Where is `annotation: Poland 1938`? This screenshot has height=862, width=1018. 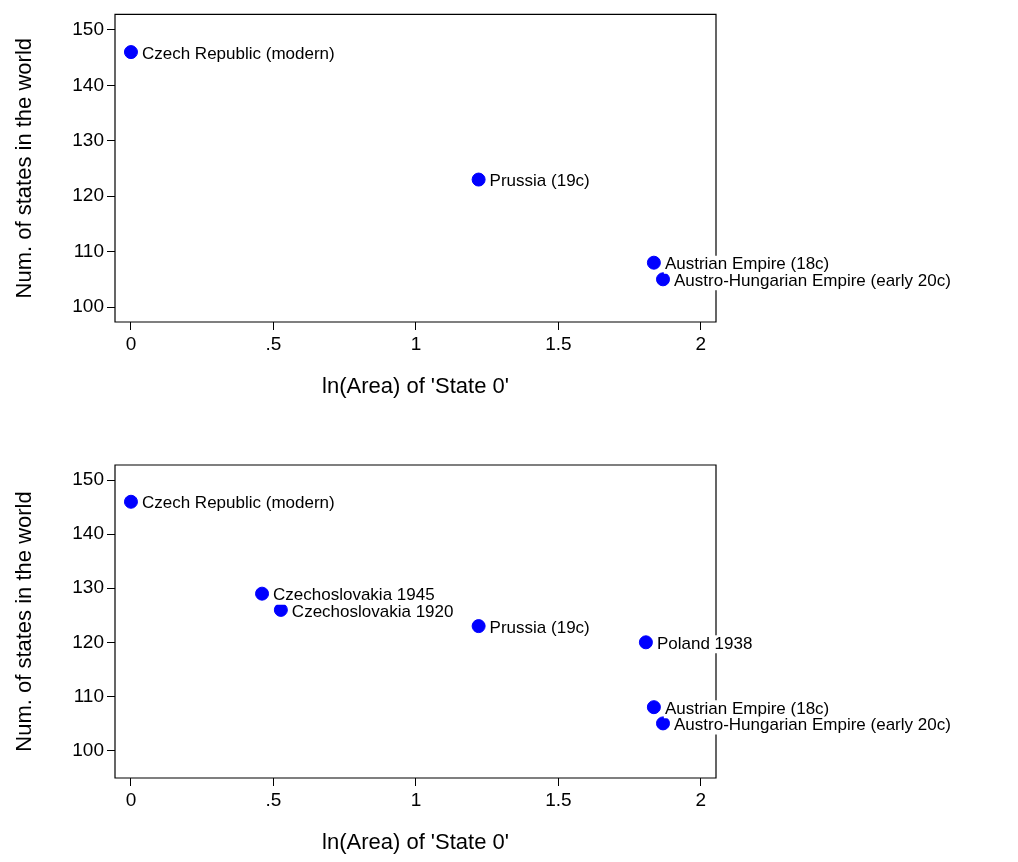 annotation: Poland 1938 is located at coordinates (704, 643).